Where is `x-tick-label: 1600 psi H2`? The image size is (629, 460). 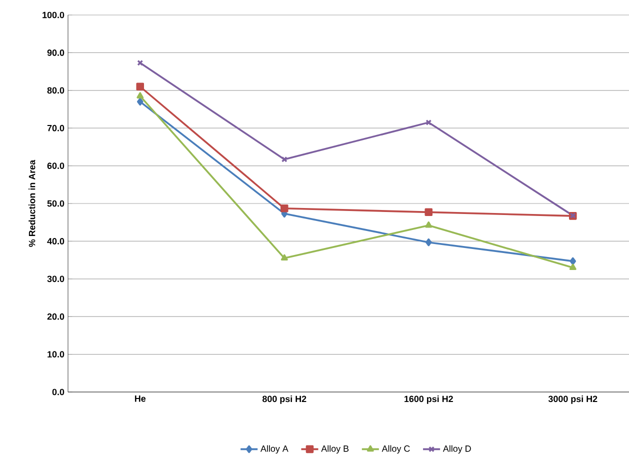 x-tick-label: 1600 psi H2 is located at coordinates (428, 400).